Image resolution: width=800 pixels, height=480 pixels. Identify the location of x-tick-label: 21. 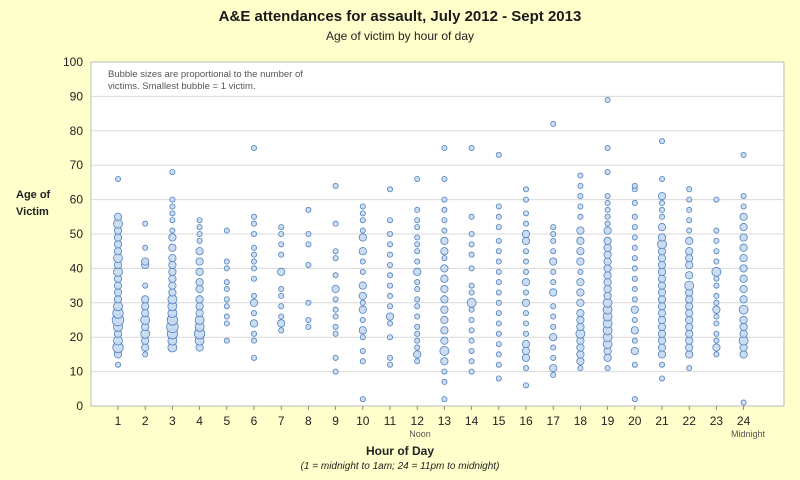
(662, 421).